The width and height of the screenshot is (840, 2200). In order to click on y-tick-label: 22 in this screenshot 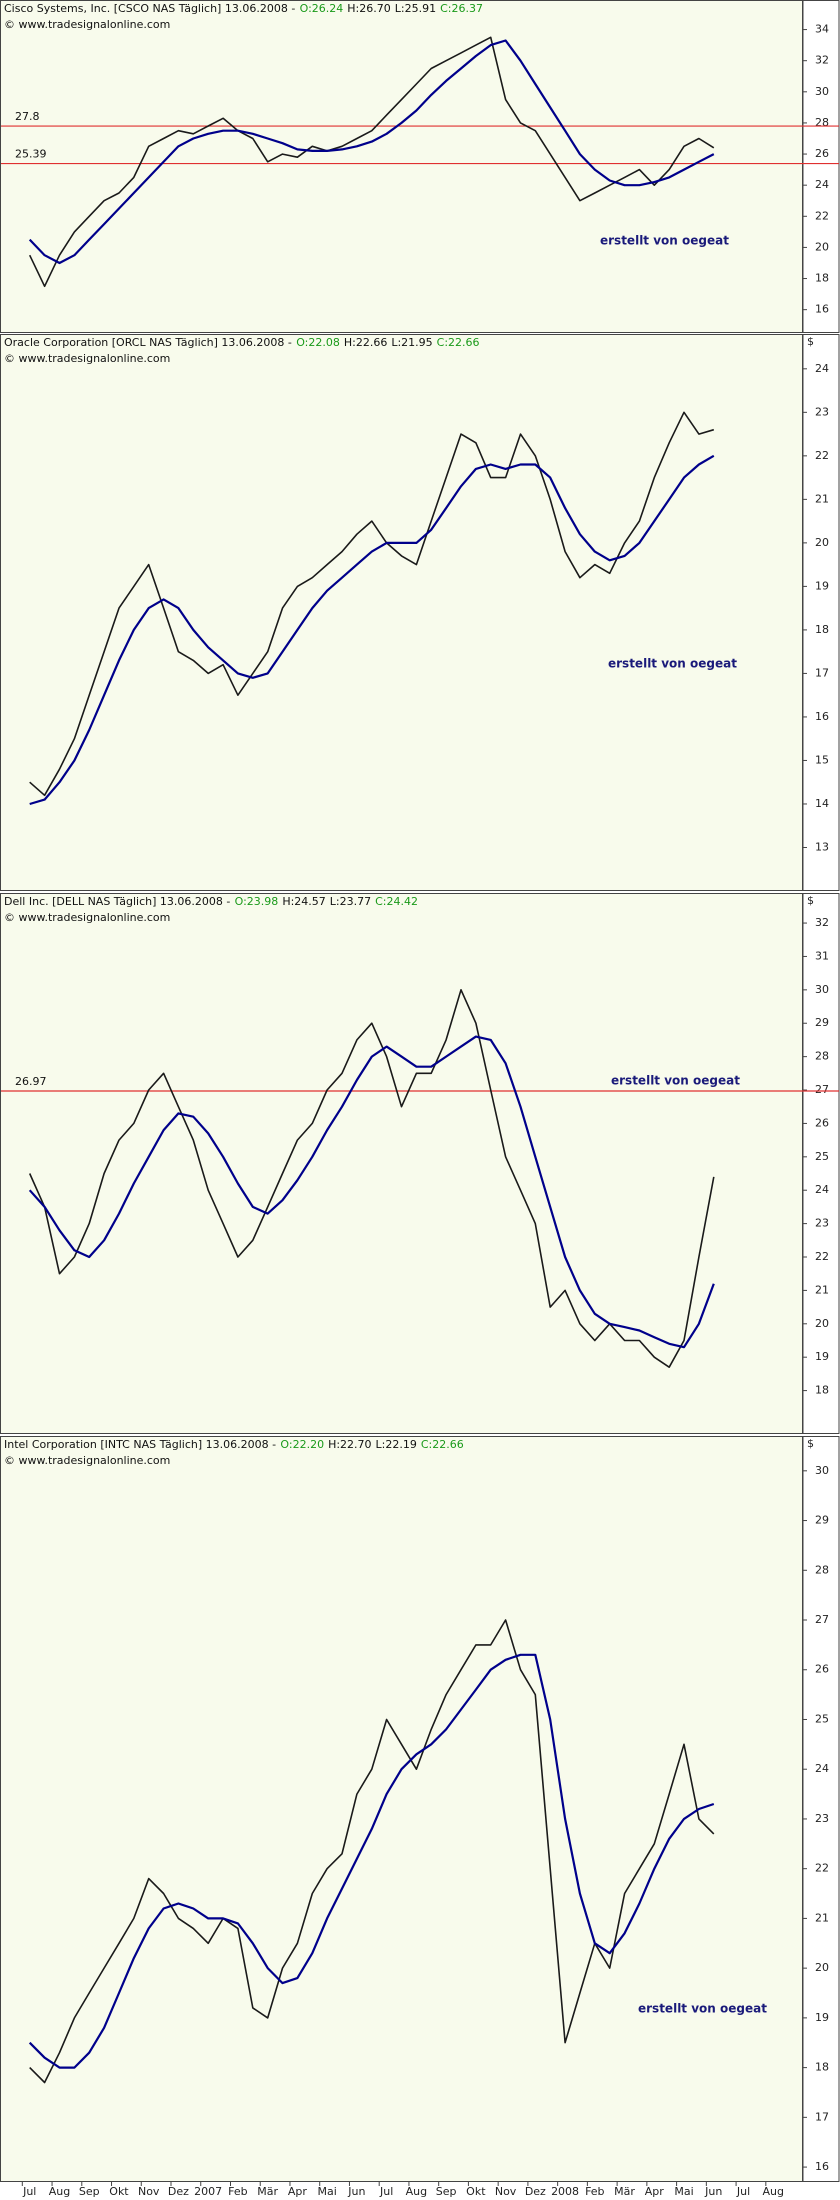, I will do `click(822, 215)`.